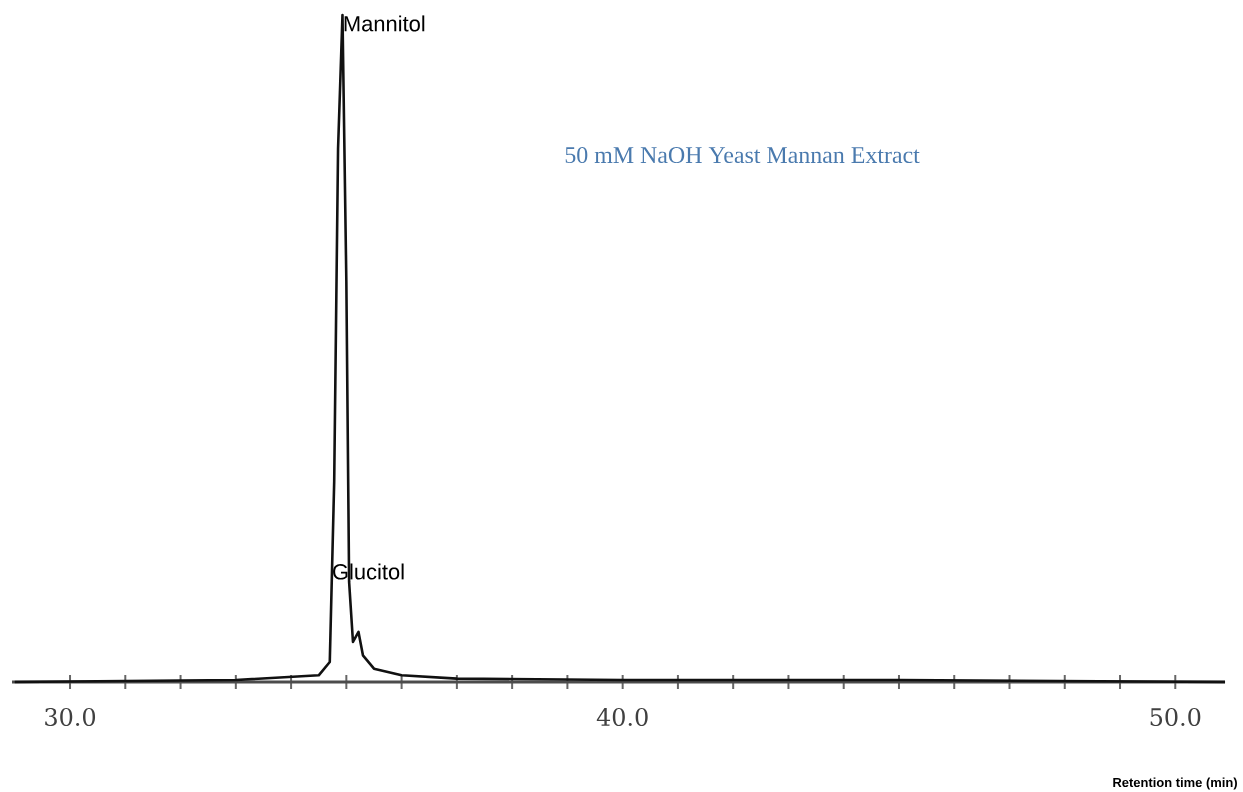  Describe the element at coordinates (742, 155) in the screenshot. I see `annotation: 50 mM NaOH Yeast Mannan Extract` at that location.